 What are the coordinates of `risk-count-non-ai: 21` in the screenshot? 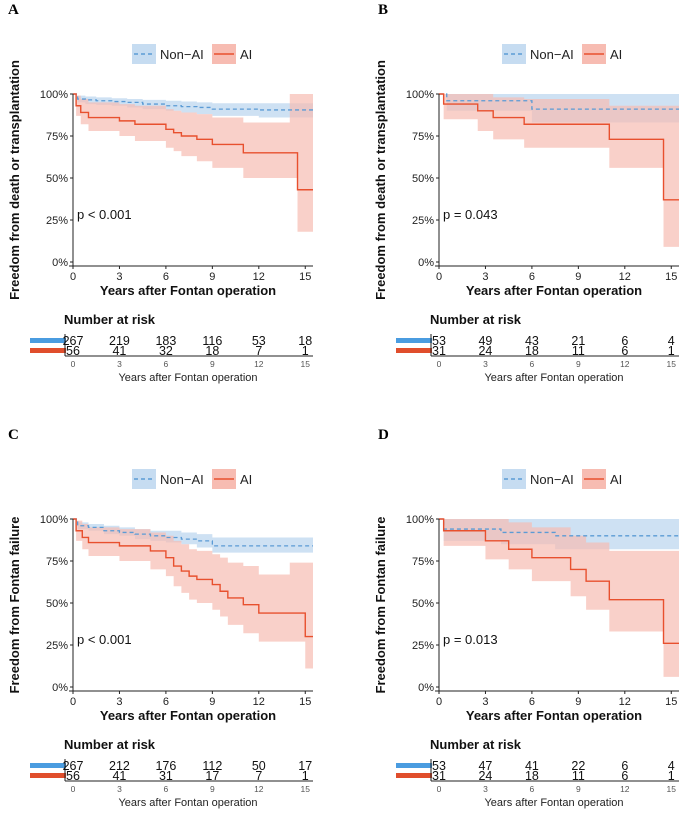 It's located at (578, 341).